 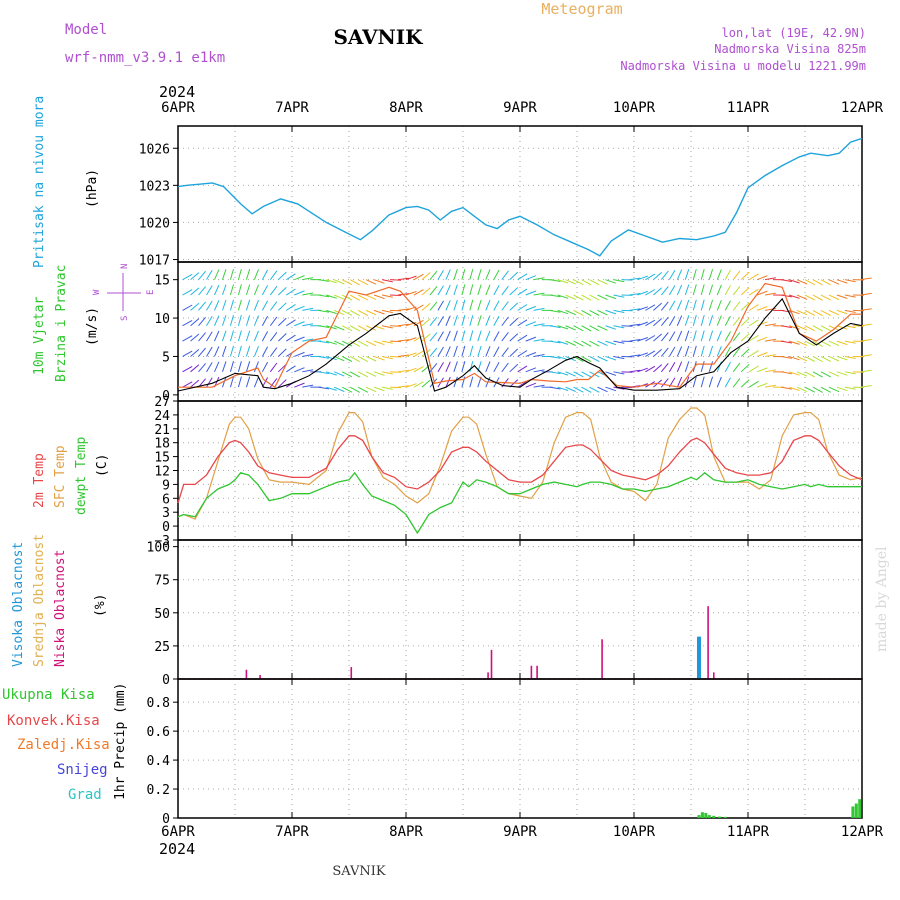 I want to click on legend-total-rain: Ukupna Kisa, so click(x=48, y=695).